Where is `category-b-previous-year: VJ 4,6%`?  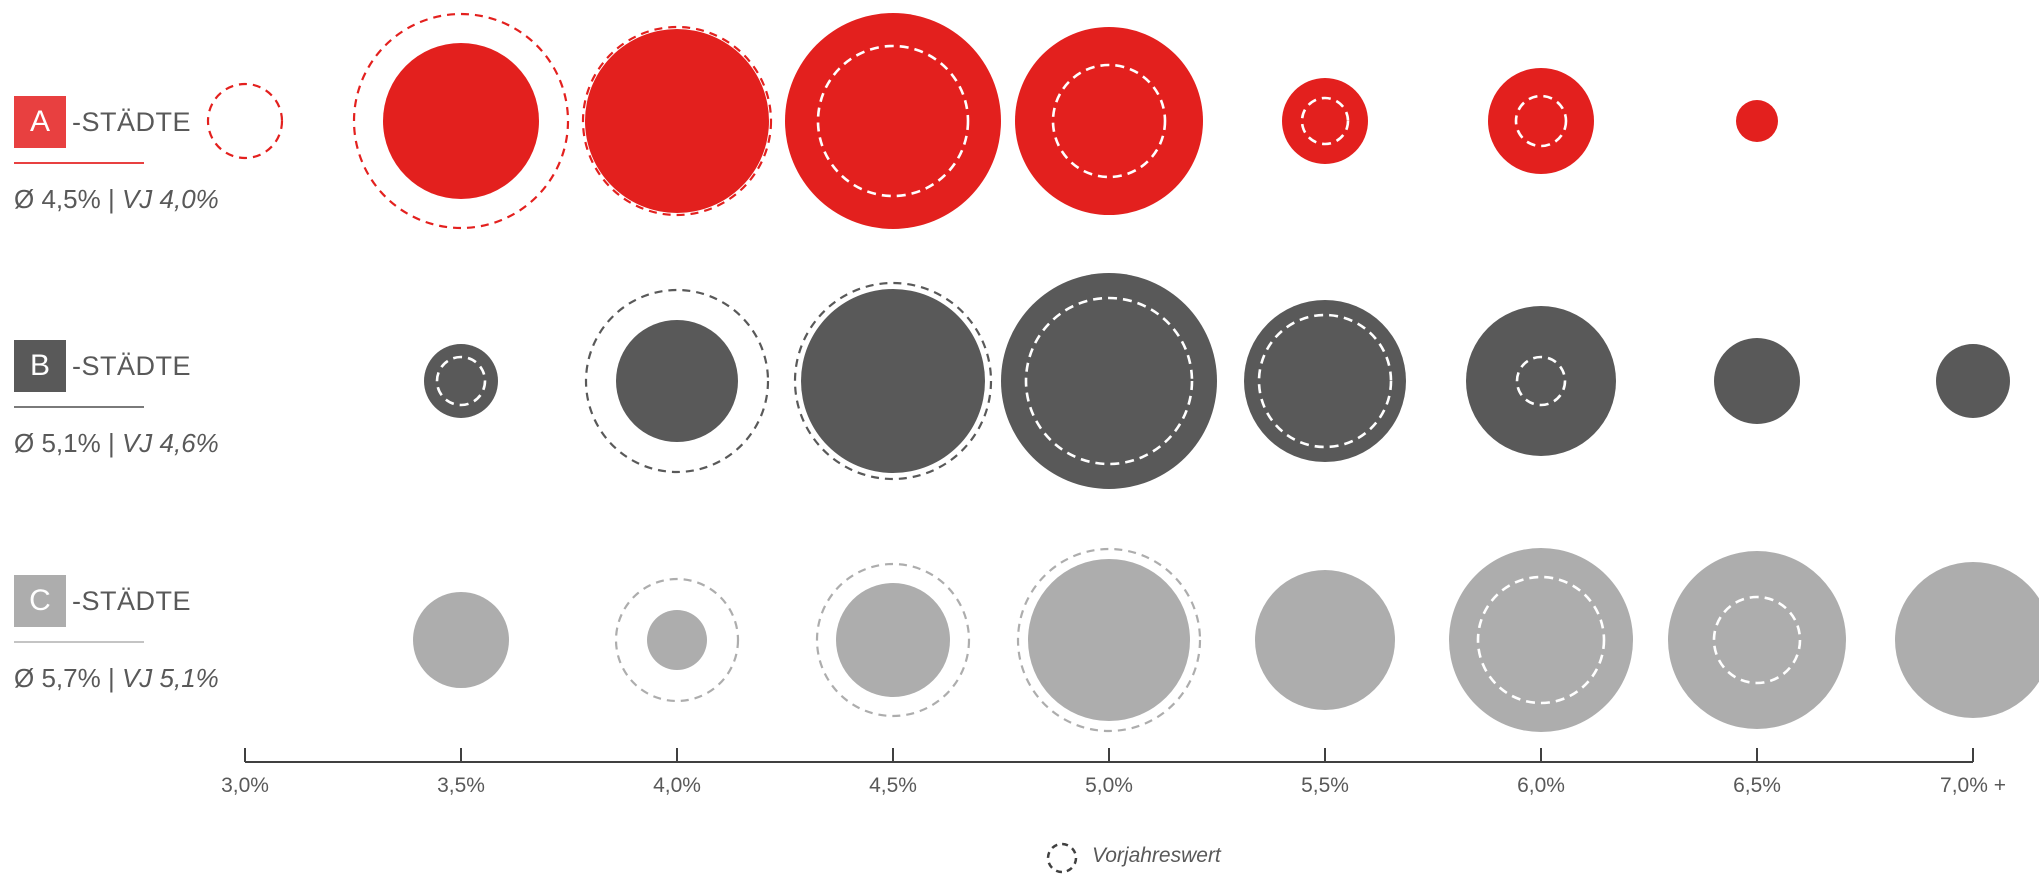 category-b-previous-year: VJ 4,6% is located at coordinates (170, 443).